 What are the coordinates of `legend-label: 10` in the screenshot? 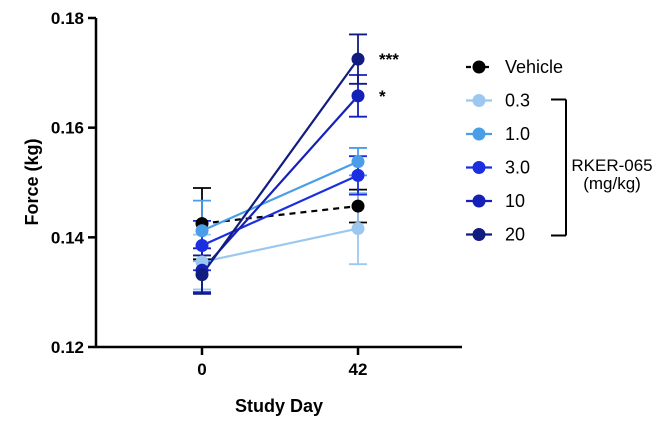 It's located at (515, 201).